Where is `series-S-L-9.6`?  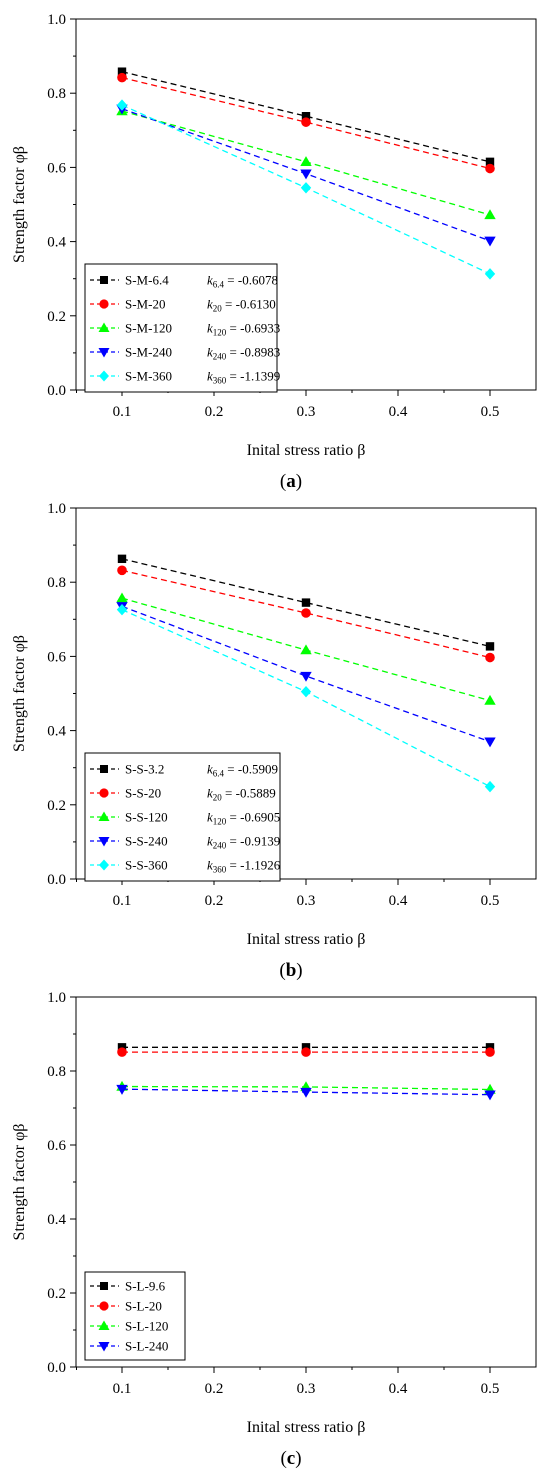
series-S-L-9.6 is located at coordinates (306, 1047).